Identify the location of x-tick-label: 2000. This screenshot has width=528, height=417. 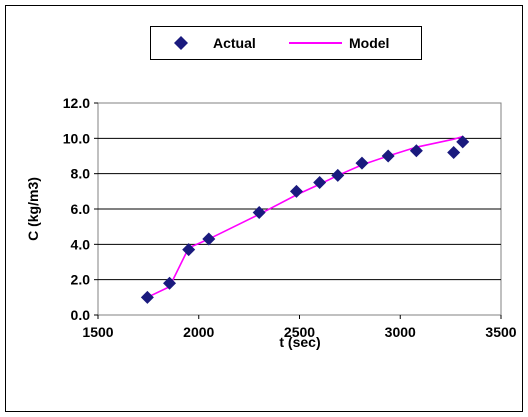
(198, 332).